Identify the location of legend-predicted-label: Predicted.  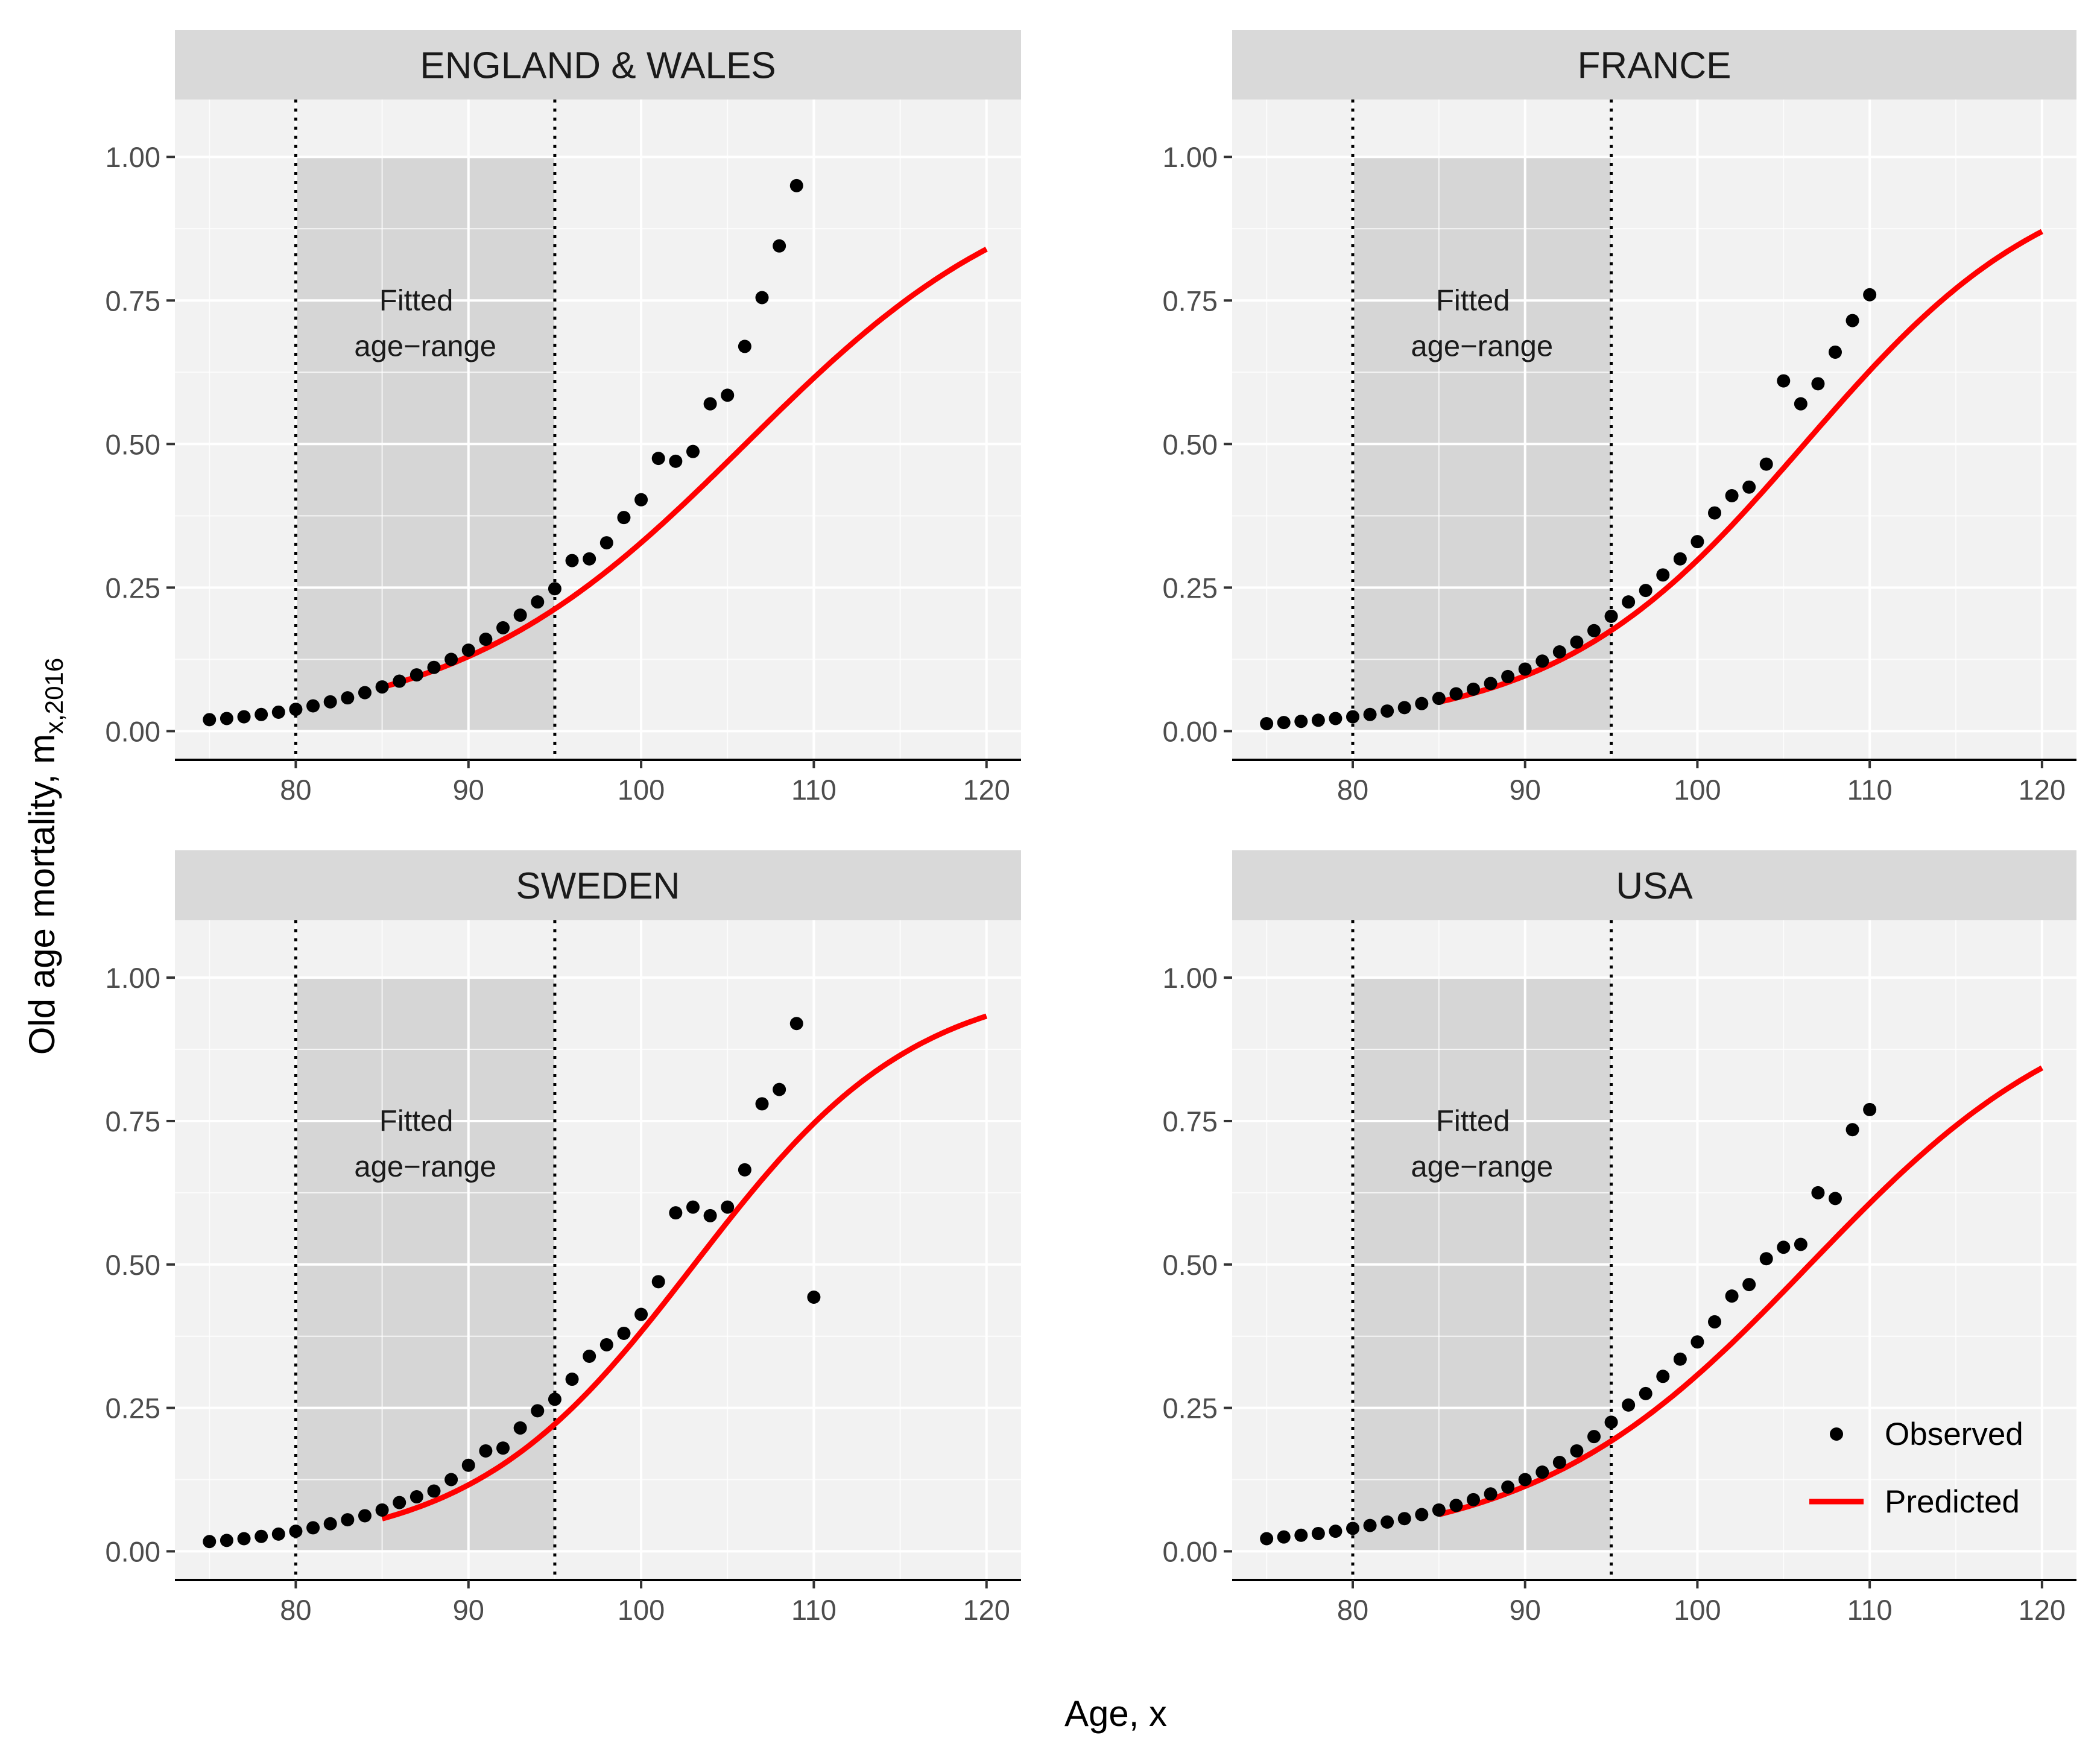
(1952, 1502).